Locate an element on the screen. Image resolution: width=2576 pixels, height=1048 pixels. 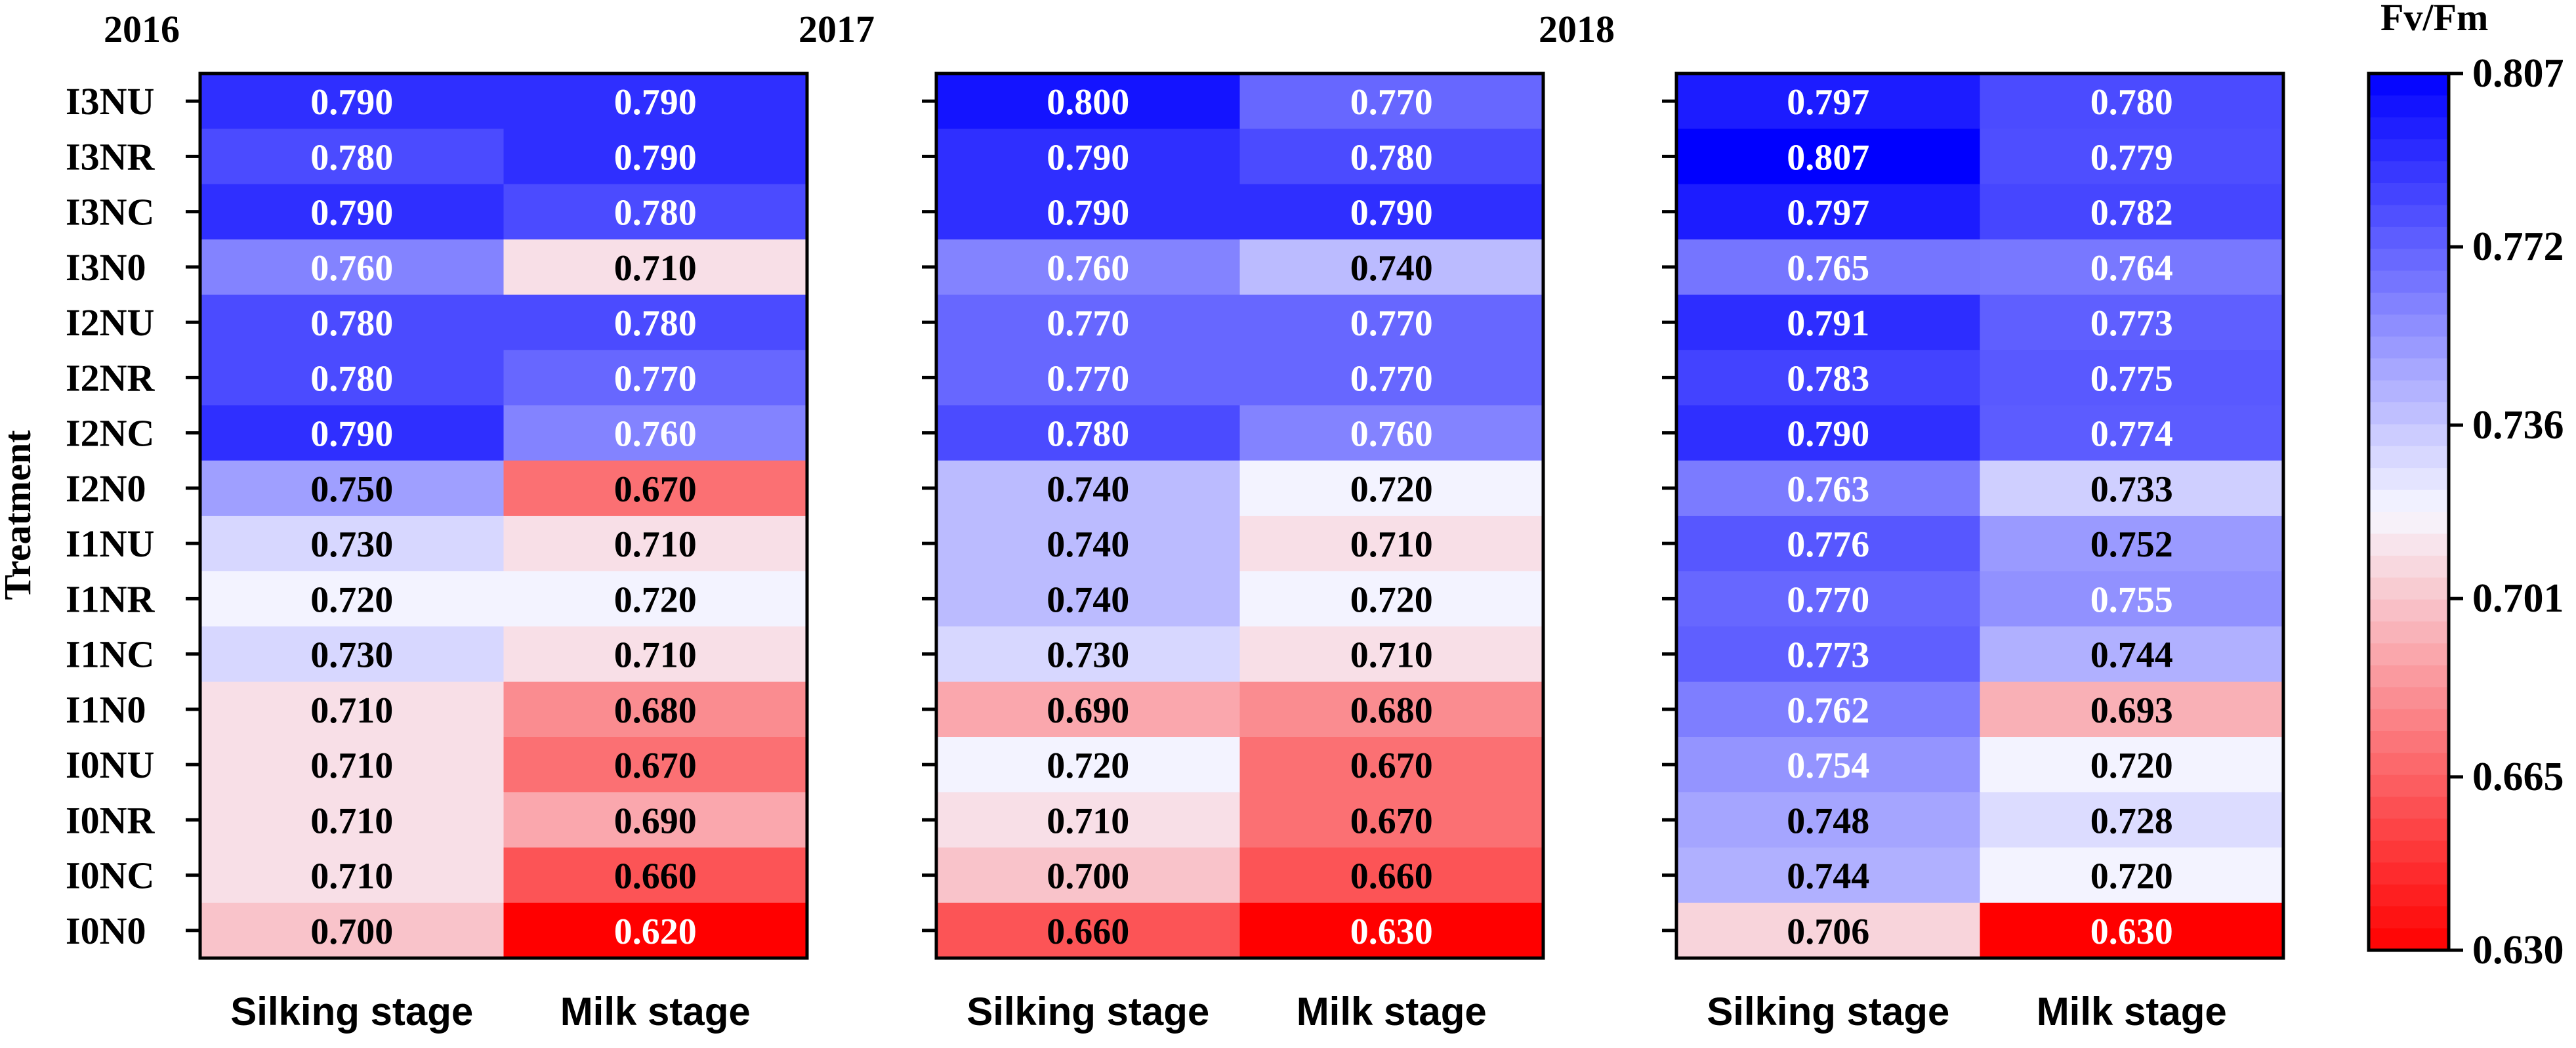
row-label: I0NU is located at coordinates (110, 765).